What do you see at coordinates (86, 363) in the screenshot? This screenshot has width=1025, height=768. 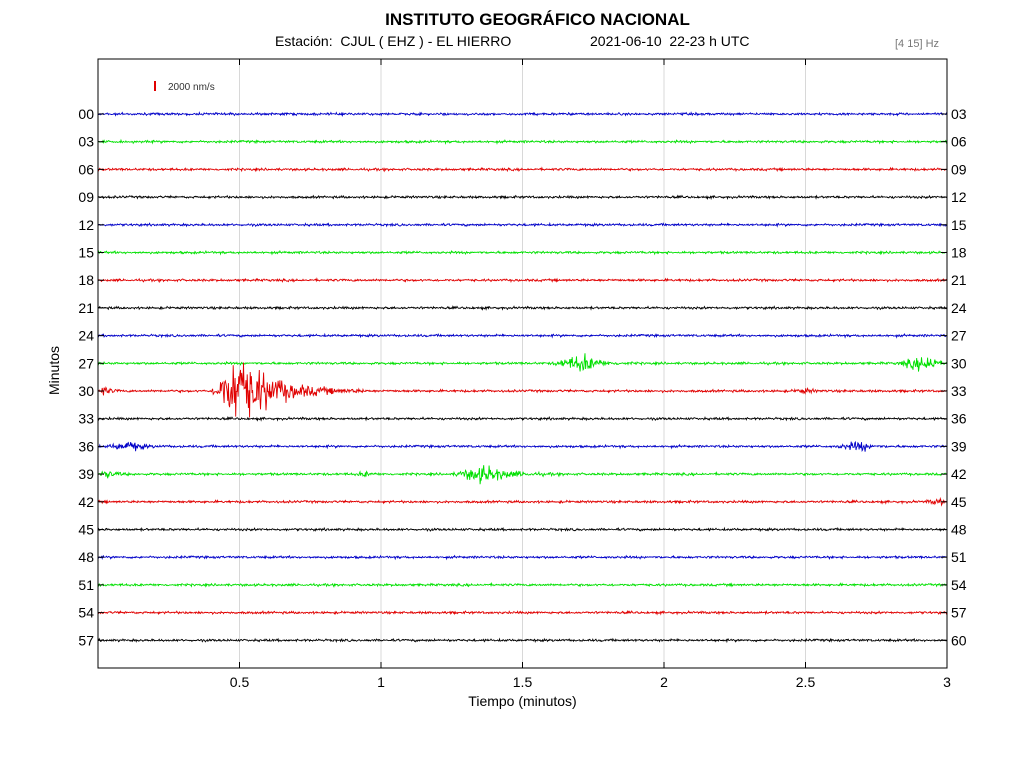 I see `left-minute-label: 27` at bounding box center [86, 363].